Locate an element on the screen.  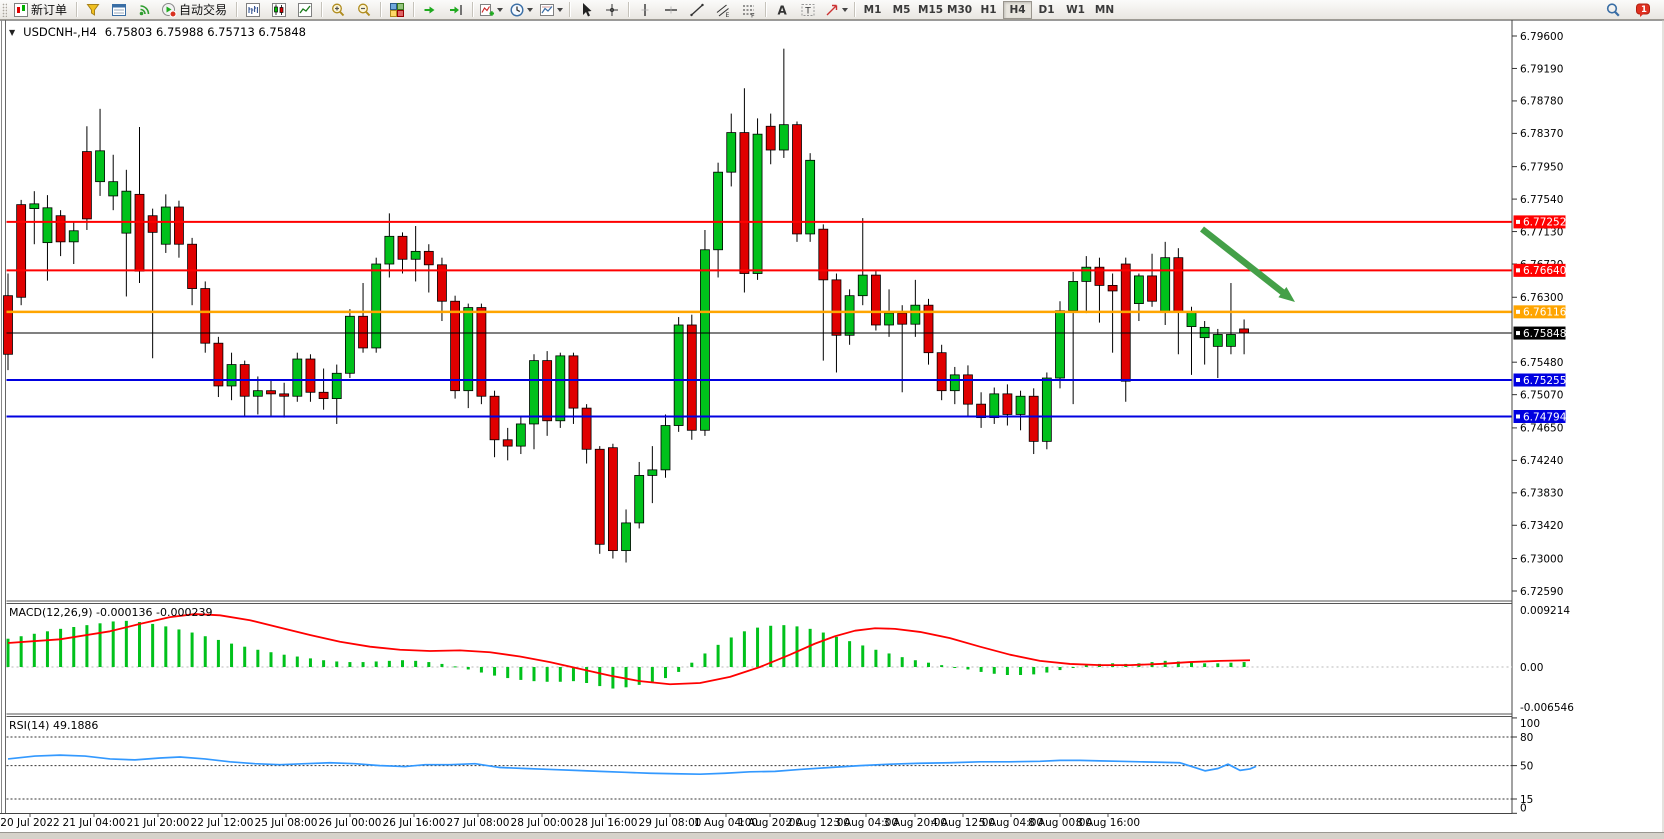
price-tag-6.76640: 6.76640 is located at coordinates (1539, 270).